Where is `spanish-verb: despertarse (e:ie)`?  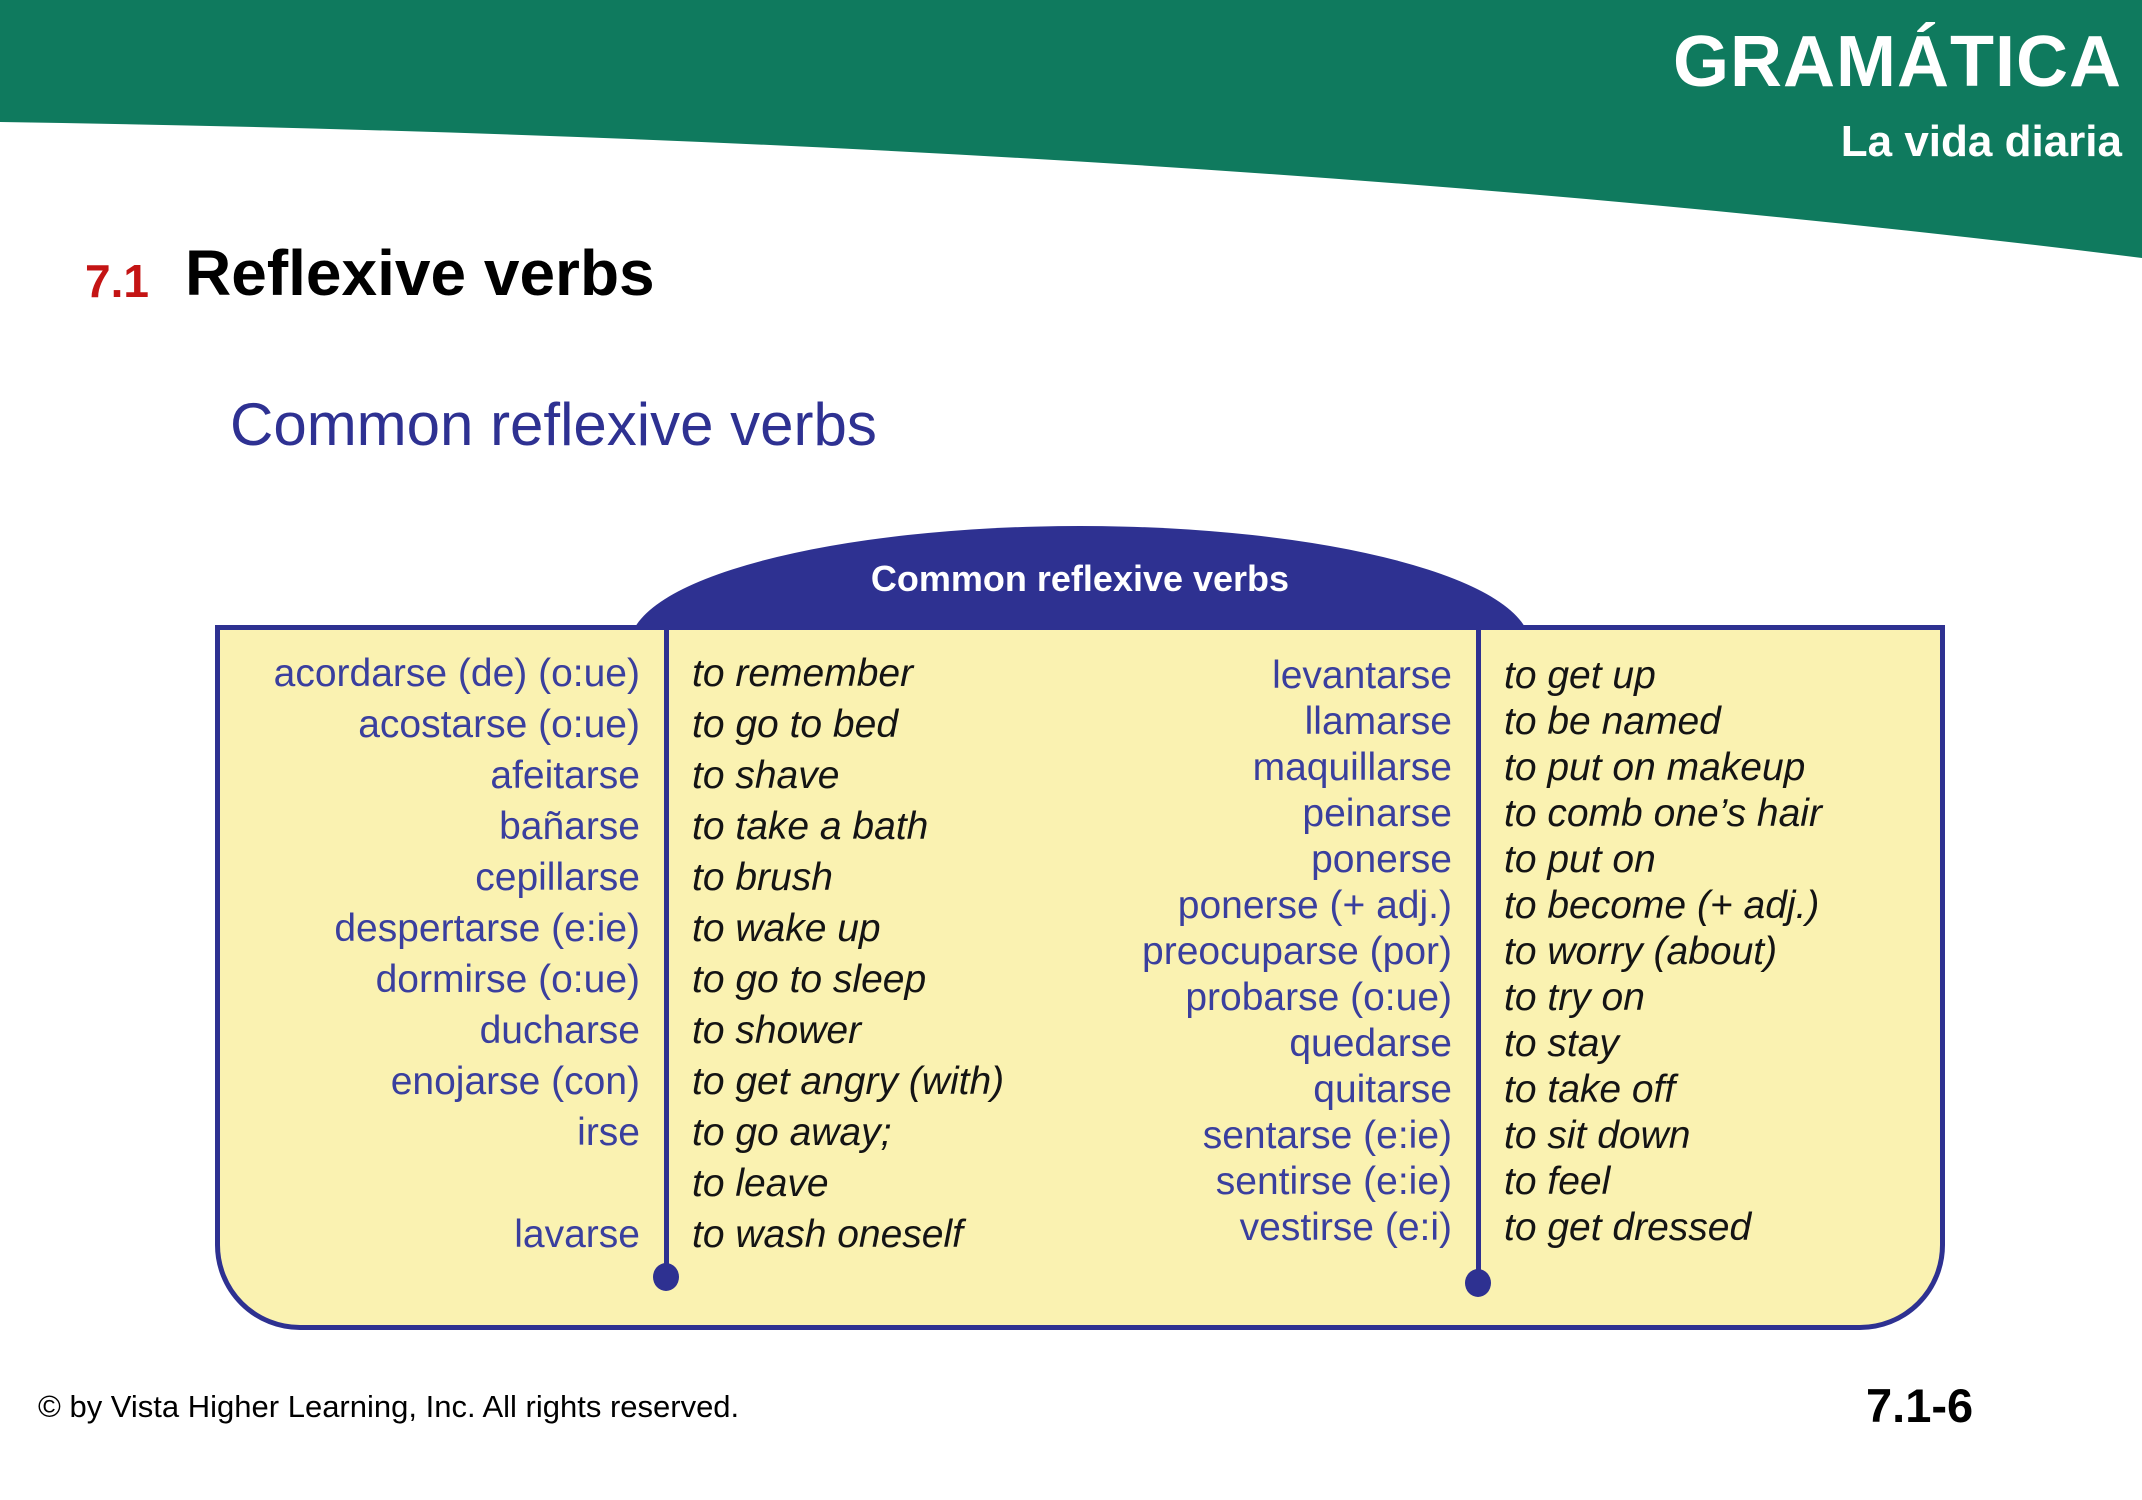
spanish-verb: despertarse (e:ie) is located at coordinates (487, 928).